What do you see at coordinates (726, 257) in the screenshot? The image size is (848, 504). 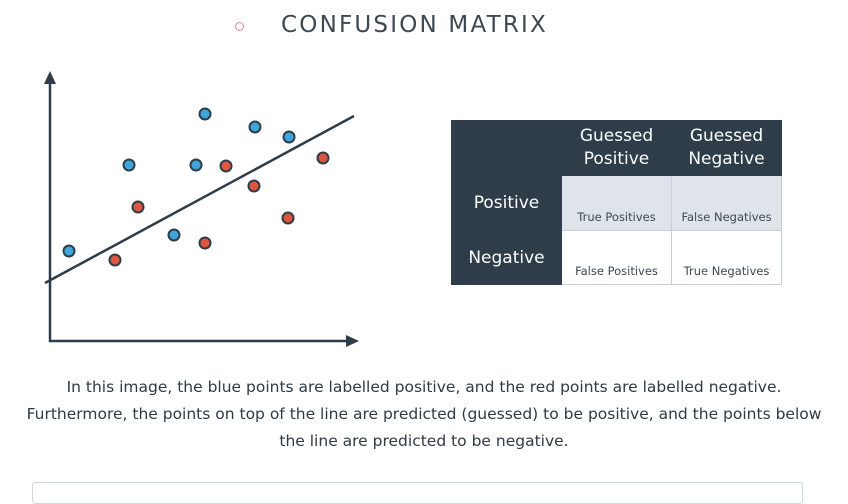 I see `matrix-cell-true-negatives: True Negatives` at bounding box center [726, 257].